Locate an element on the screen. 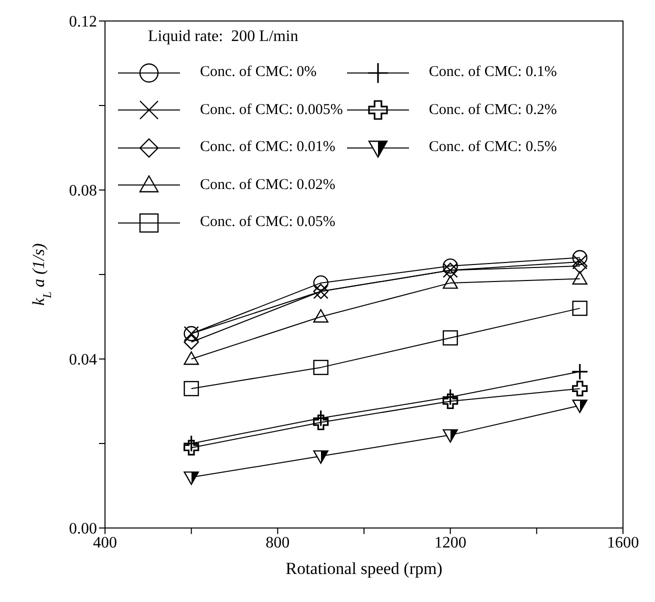 The image size is (655, 602). y-tick-label: 0.12 is located at coordinates (83, 22).